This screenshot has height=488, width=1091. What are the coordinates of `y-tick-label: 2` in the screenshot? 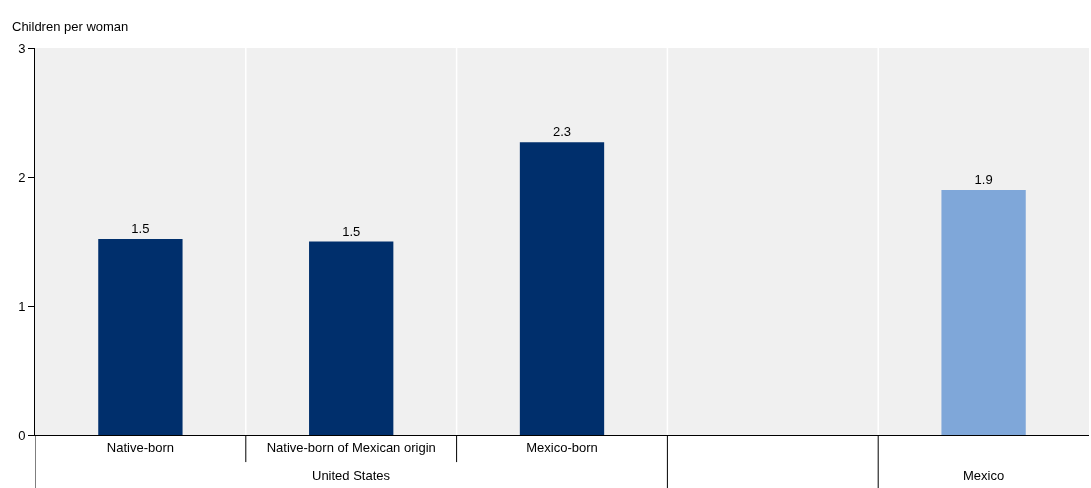 It's located at (22, 177).